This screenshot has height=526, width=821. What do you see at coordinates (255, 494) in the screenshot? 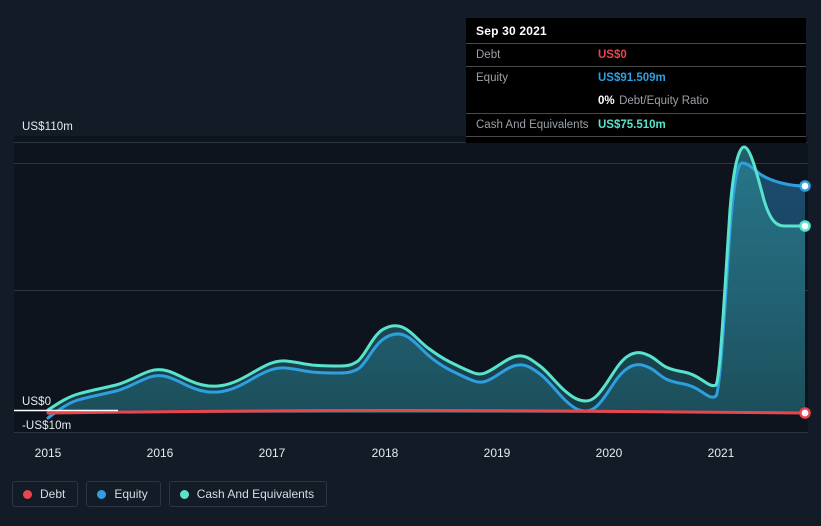
I see `legend-label-cash: Cash And Equivalents` at bounding box center [255, 494].